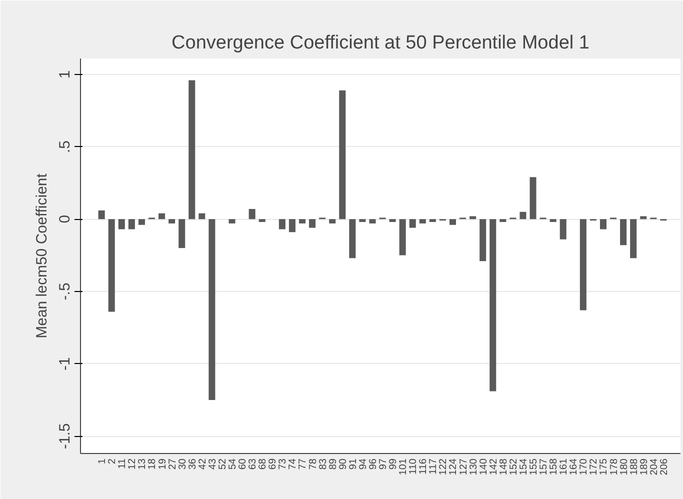 The width and height of the screenshot is (683, 499). I want to click on x-tick-label: 13, so click(142, 464).